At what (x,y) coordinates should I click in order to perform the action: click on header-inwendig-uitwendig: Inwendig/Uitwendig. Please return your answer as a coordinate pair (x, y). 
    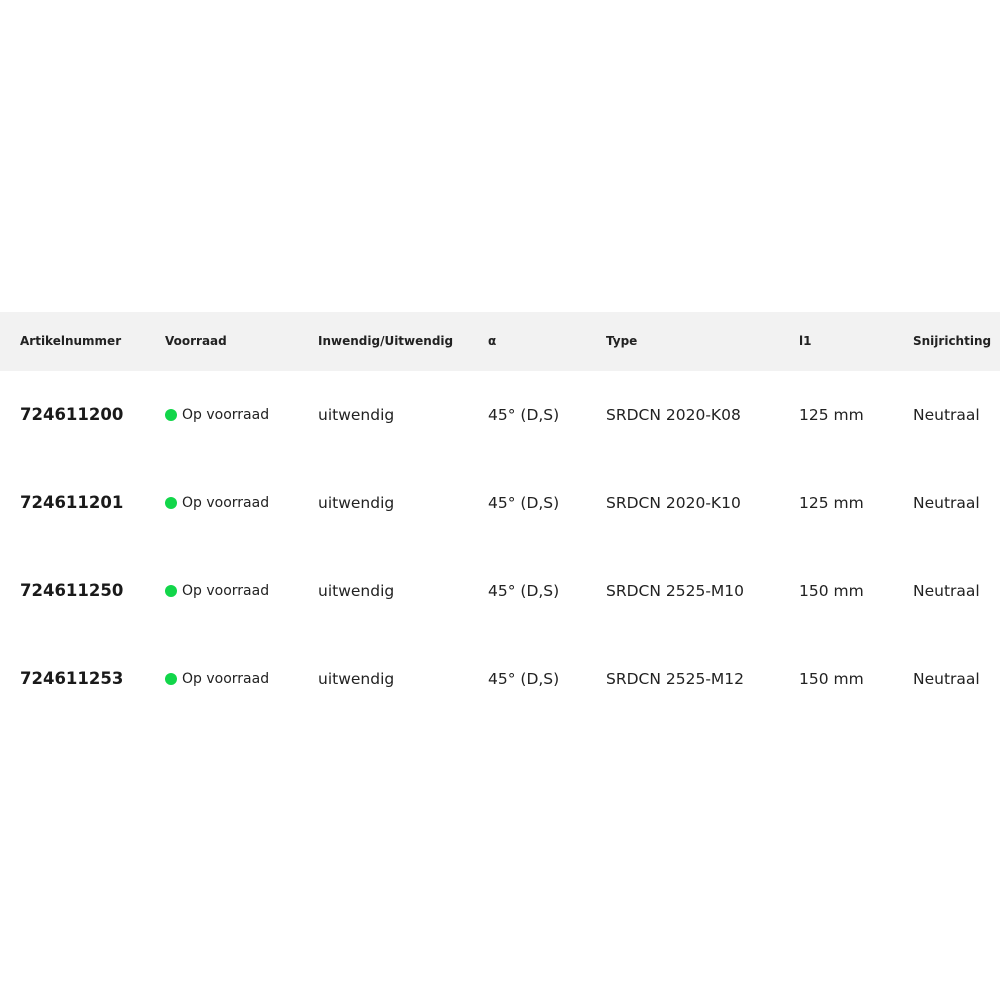
    Looking at the image, I should click on (386, 341).